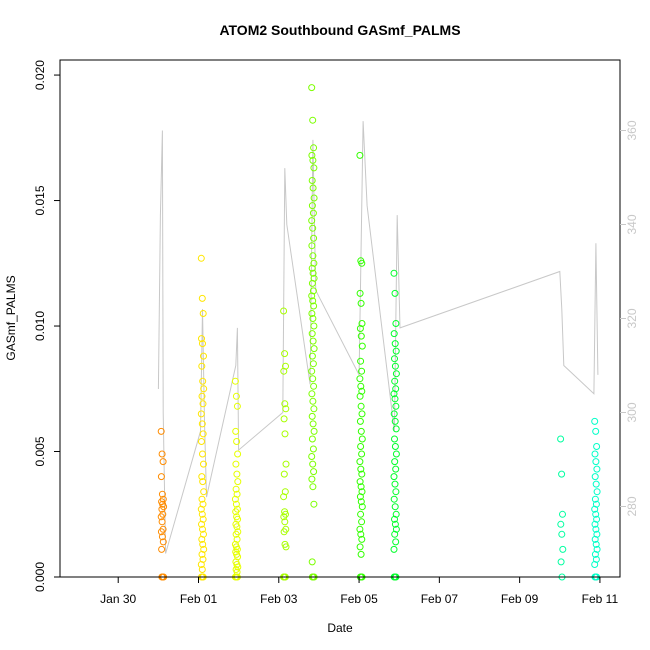 This screenshot has width=650, height=650. I want to click on x-tick-label: Feb 03, so click(279, 599).